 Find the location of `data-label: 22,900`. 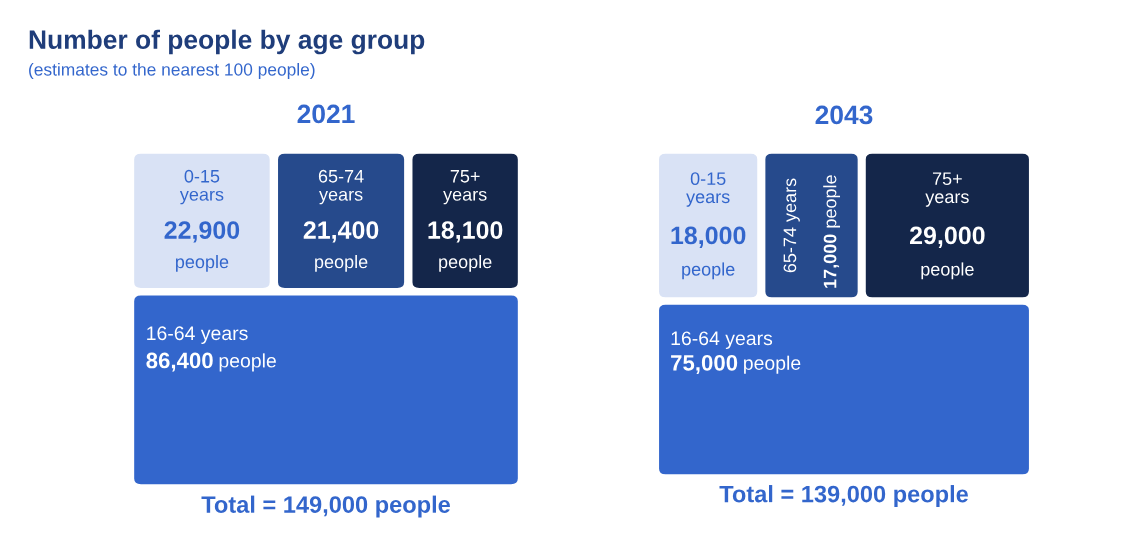

data-label: 22,900 is located at coordinates (202, 232).